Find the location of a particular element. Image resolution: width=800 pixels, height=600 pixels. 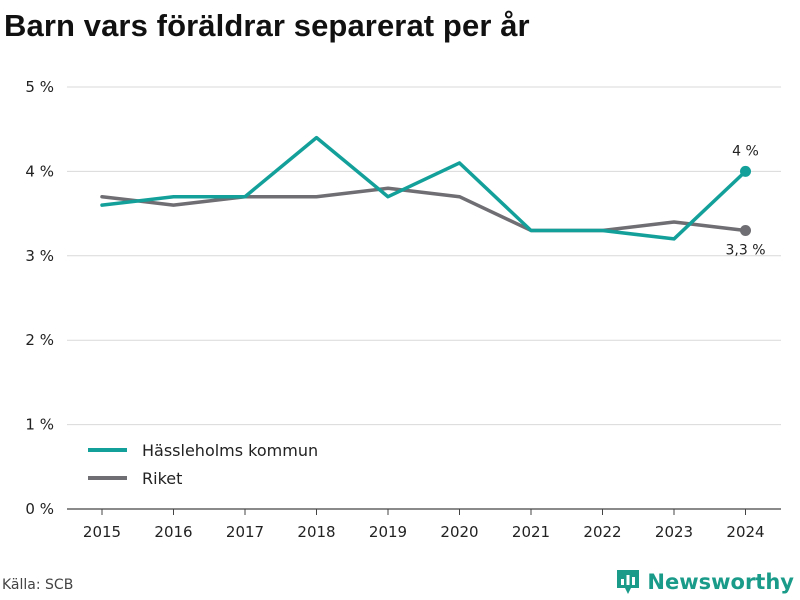

x-tick-label: 2015 is located at coordinates (102, 532).